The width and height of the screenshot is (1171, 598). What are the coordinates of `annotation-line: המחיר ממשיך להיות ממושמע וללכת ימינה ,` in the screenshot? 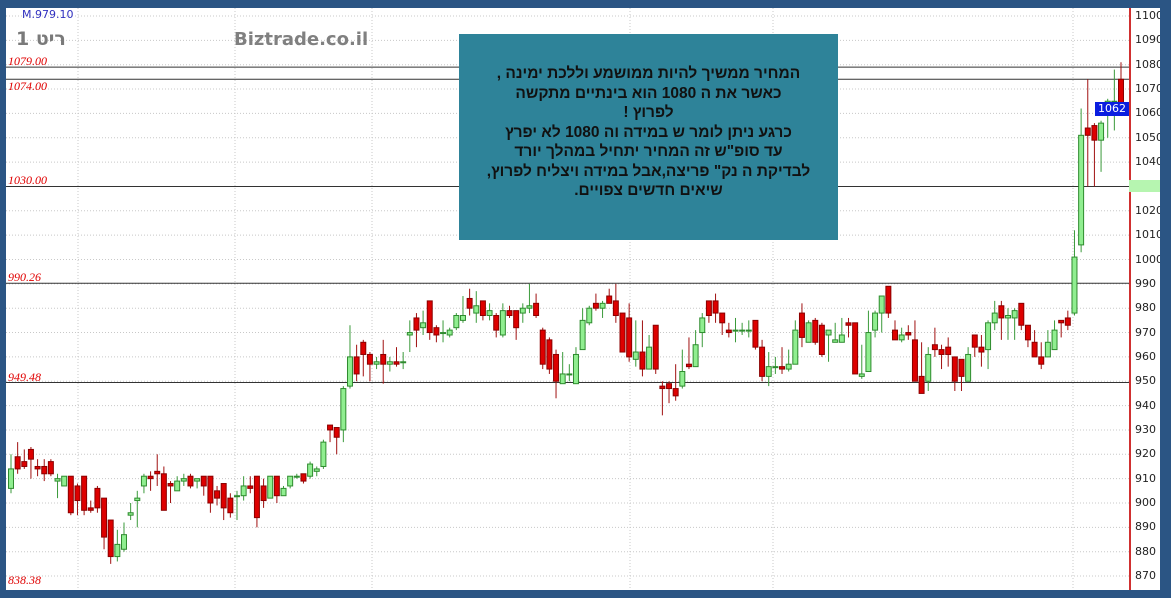 It's located at (648, 73).